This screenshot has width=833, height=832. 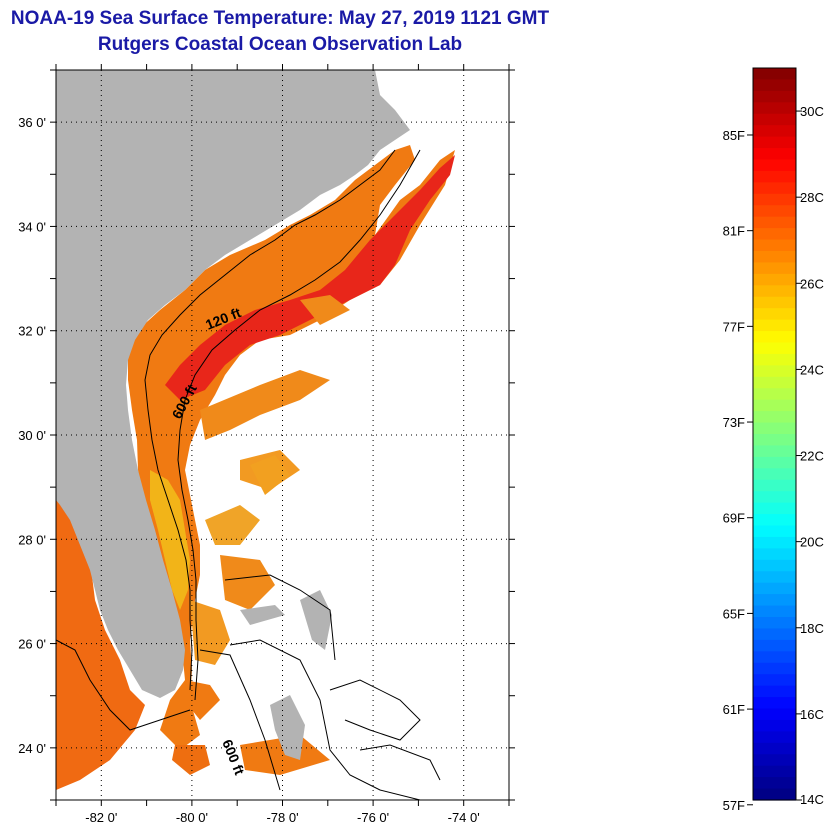 I want to click on colorbar-c-label: 24C, so click(x=812, y=369).